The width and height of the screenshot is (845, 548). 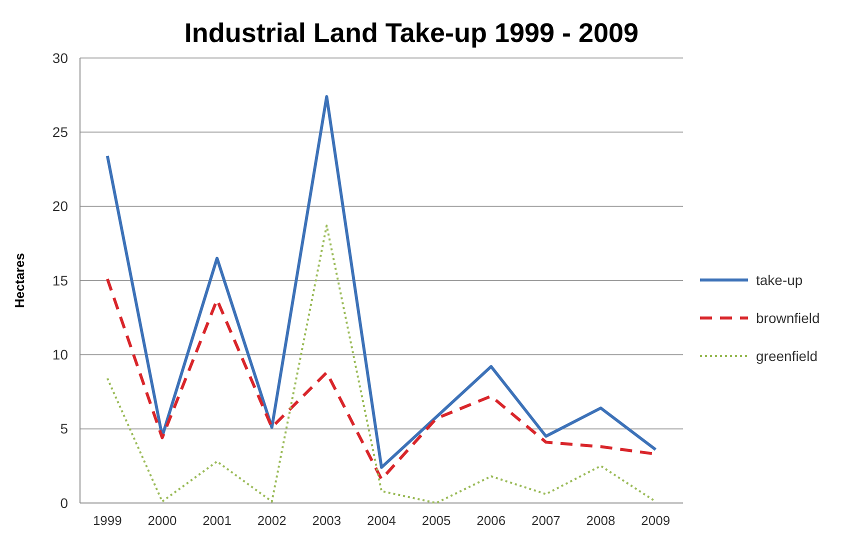 I want to click on x-tick-label: 2008, so click(x=601, y=520).